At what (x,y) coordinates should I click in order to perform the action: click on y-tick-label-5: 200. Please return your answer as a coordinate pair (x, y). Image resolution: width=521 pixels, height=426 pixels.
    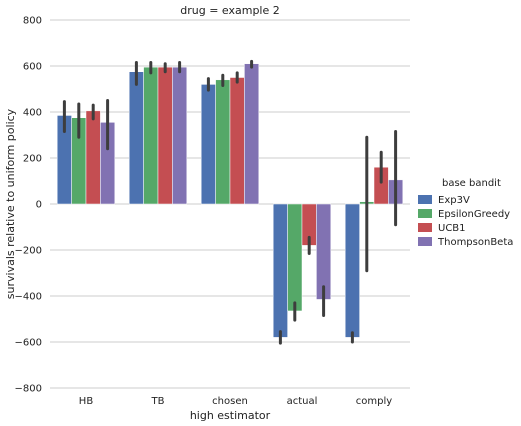
    Looking at the image, I should click on (32, 159).